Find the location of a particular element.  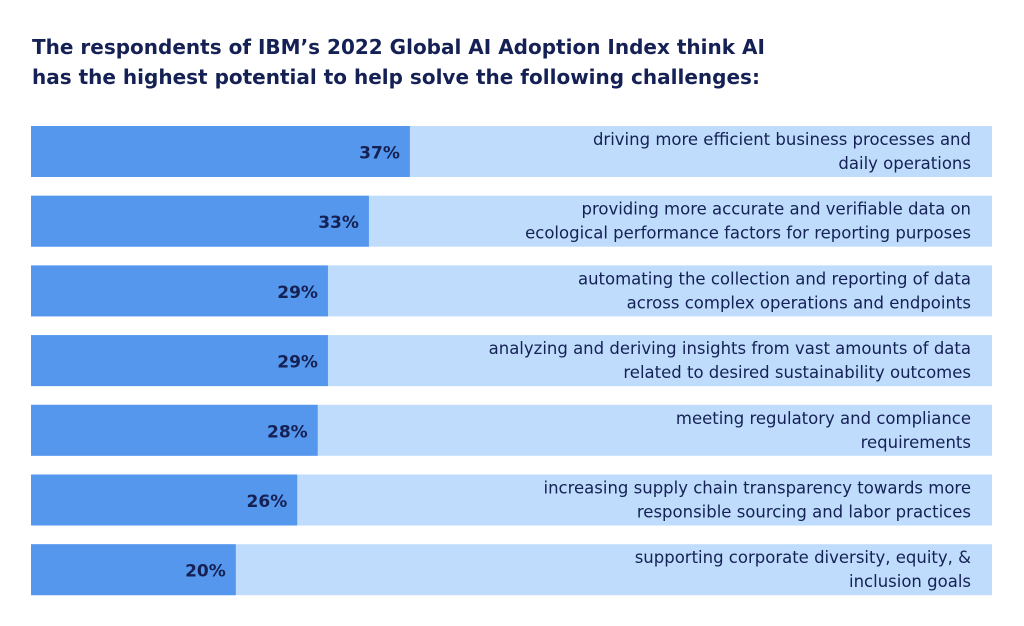

bar-value-label: 37% is located at coordinates (379, 154).